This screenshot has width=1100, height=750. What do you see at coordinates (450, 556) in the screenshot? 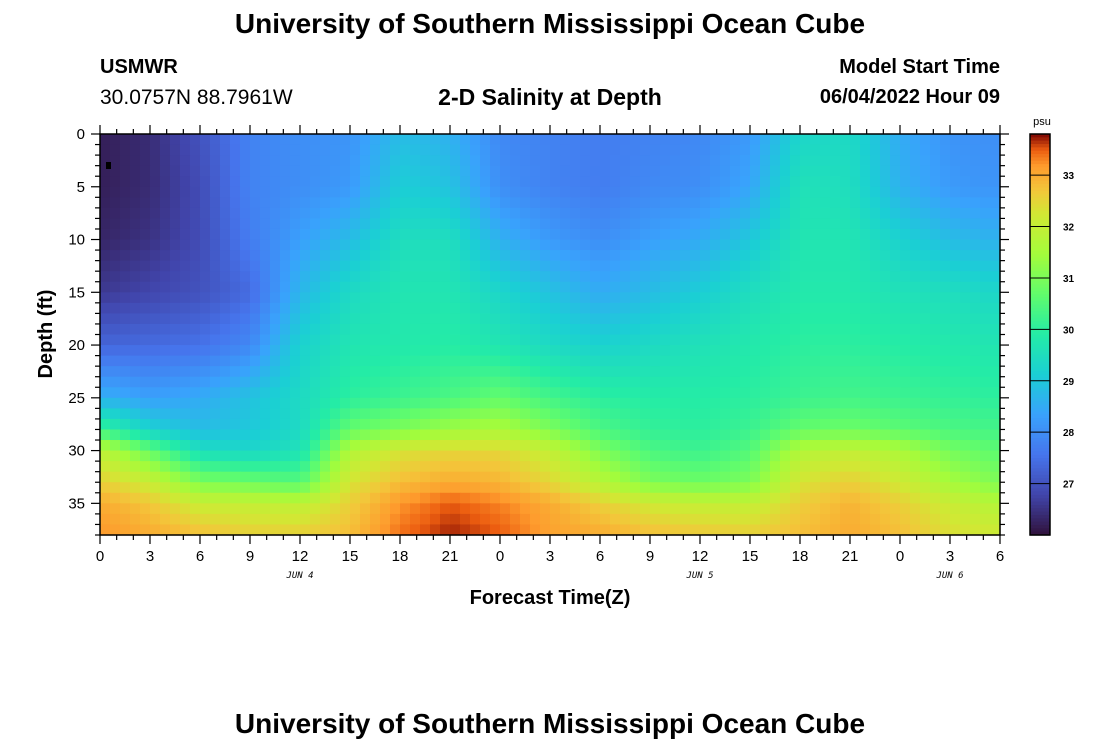
I see `x-tick-label: 21` at bounding box center [450, 556].